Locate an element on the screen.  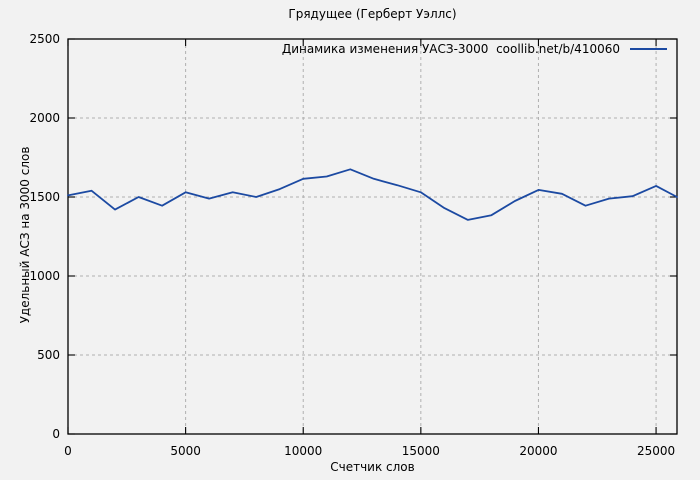
y-tick-label: 1000 is located at coordinates (44, 276).